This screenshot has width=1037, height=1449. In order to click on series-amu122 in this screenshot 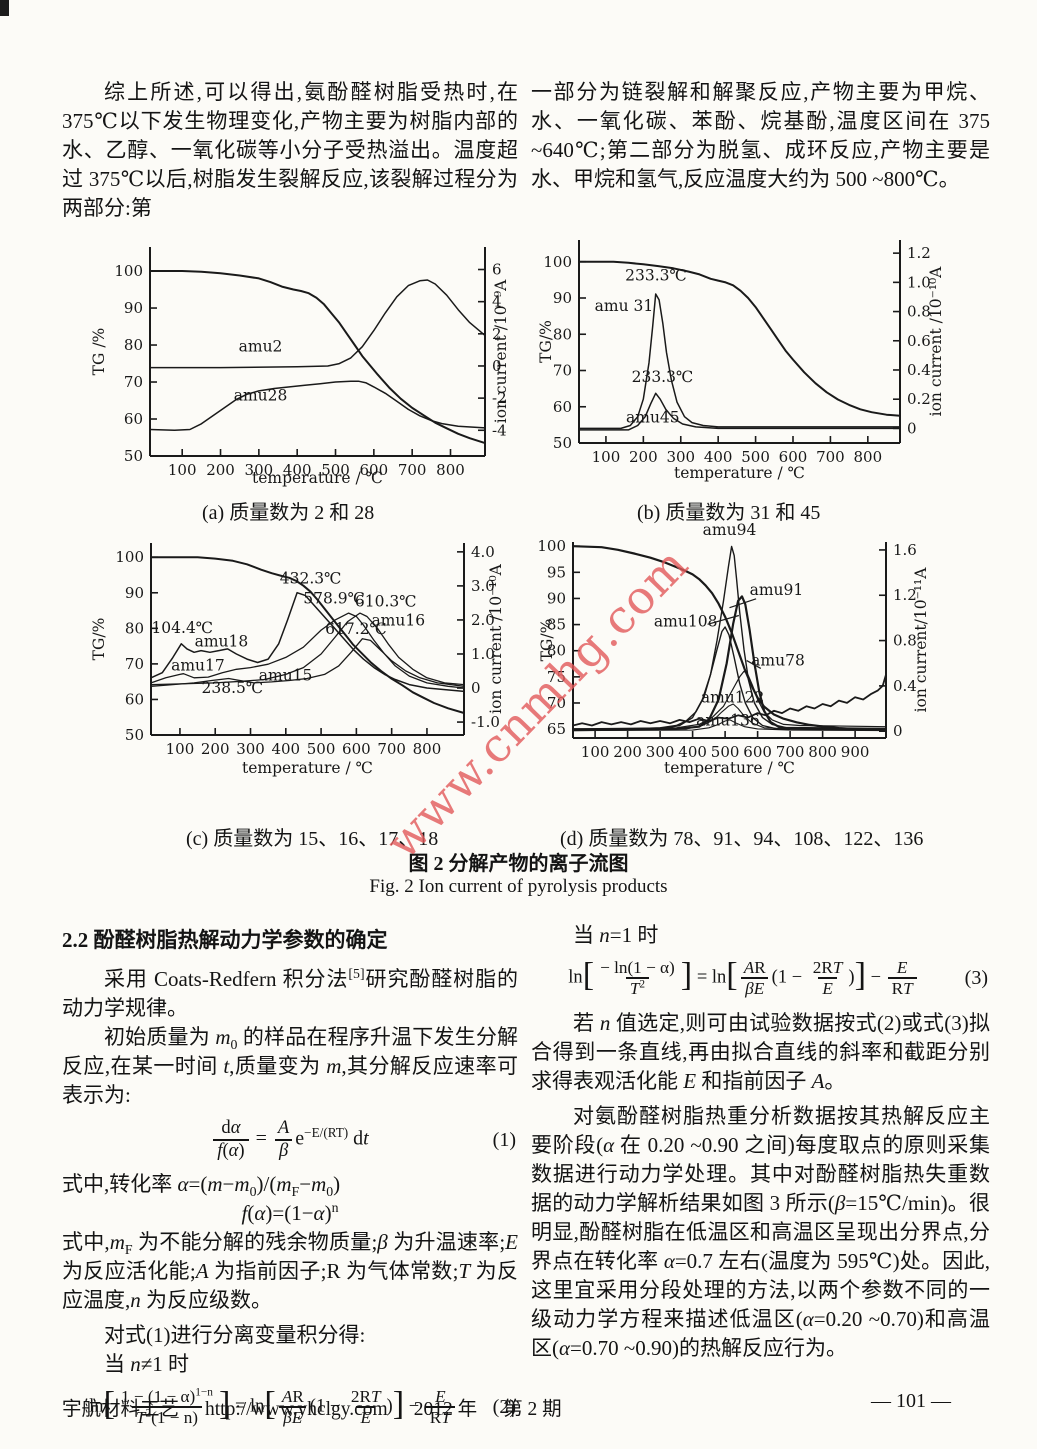, I will do `click(729, 717)`.